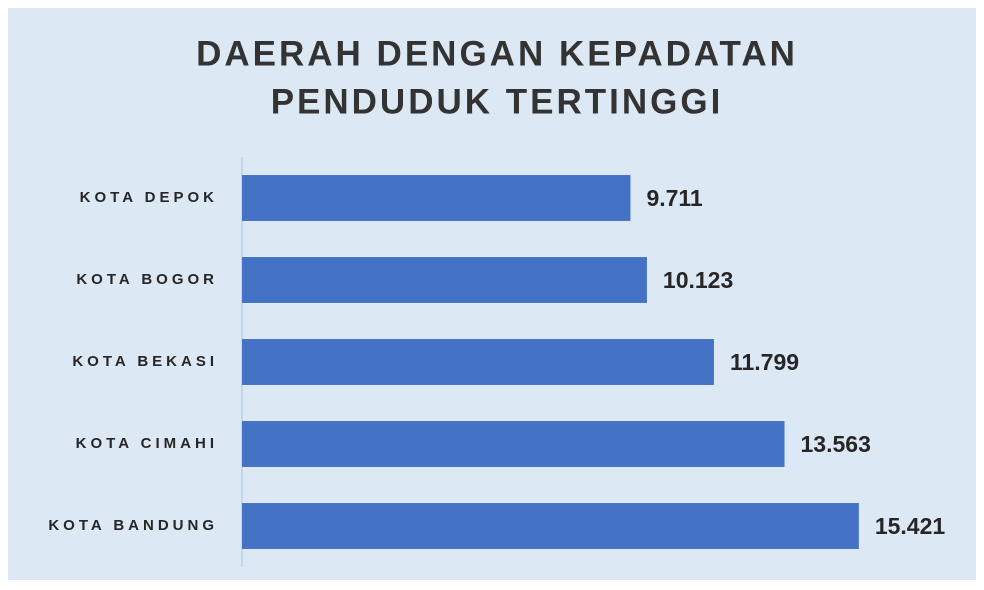 The image size is (984, 590). Describe the element at coordinates (147, 443) in the screenshot. I see `y-tick-label: KOTA CIMAHI` at that location.